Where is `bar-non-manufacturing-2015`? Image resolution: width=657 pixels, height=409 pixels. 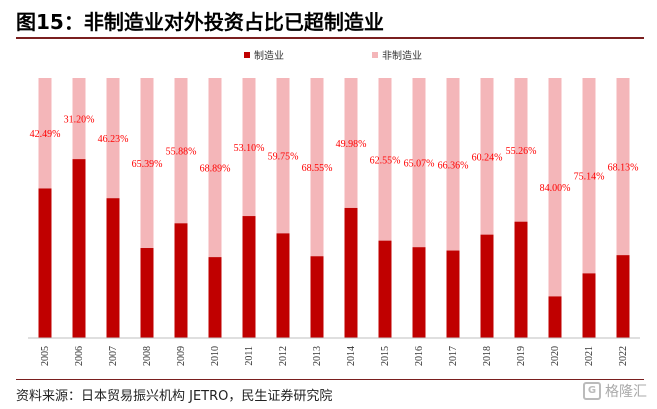 bar-non-manufacturing-2015 is located at coordinates (385, 159).